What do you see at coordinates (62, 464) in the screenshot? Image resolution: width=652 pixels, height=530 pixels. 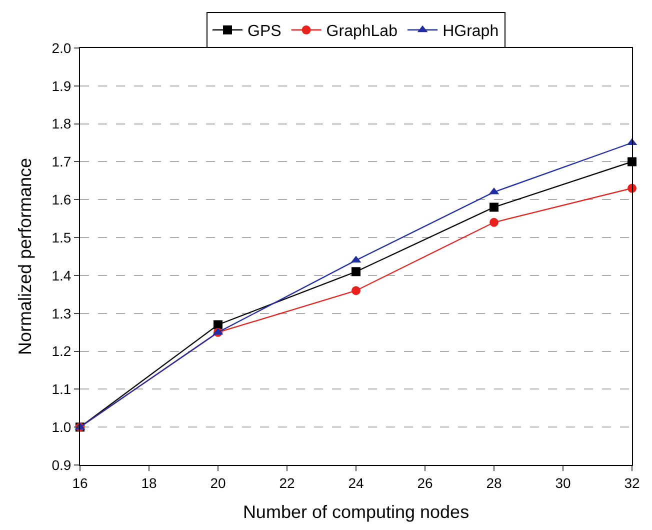 I see `y-tick-label: 0.9` at bounding box center [62, 464].